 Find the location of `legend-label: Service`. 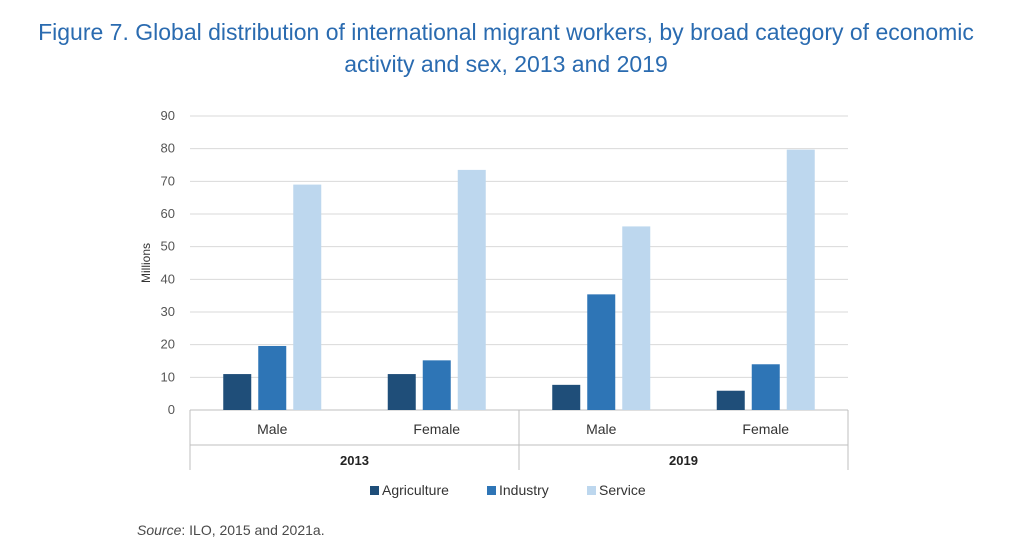

legend-label: Service is located at coordinates (622, 490).